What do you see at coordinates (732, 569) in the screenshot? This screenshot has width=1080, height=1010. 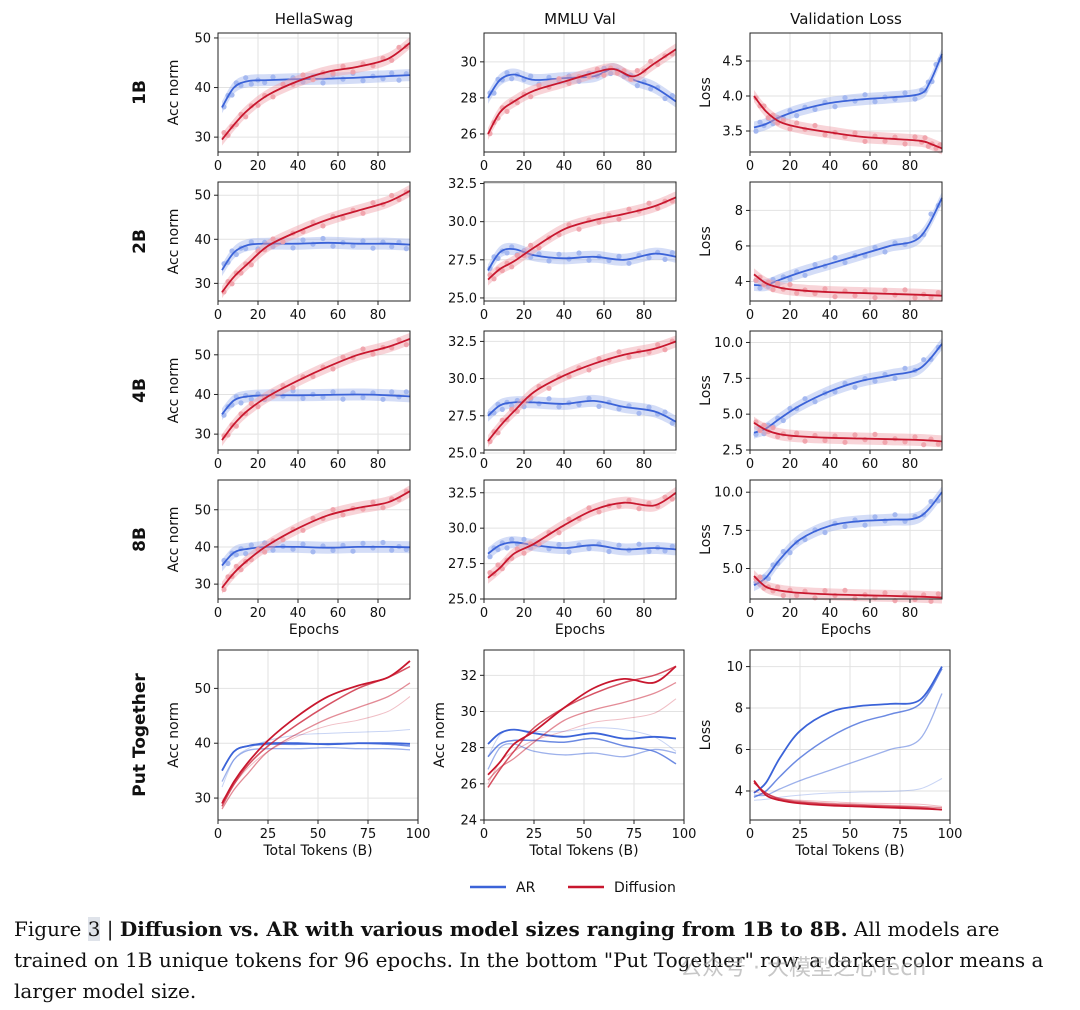 I see `y-tick-label: 5.0` at bounding box center [732, 569].